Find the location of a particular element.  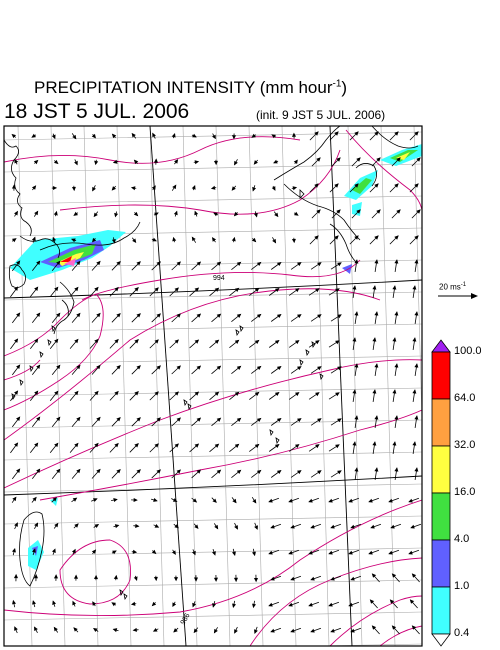

contour-label-986: 986 is located at coordinates (186, 619).